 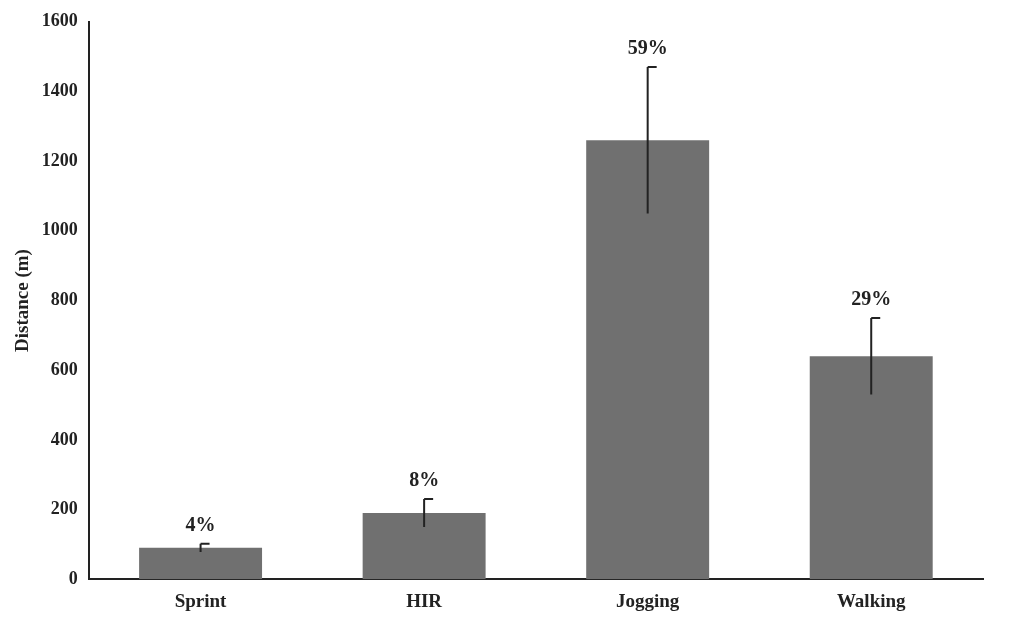 I want to click on y-tick-label: 400, so click(x=64, y=438).